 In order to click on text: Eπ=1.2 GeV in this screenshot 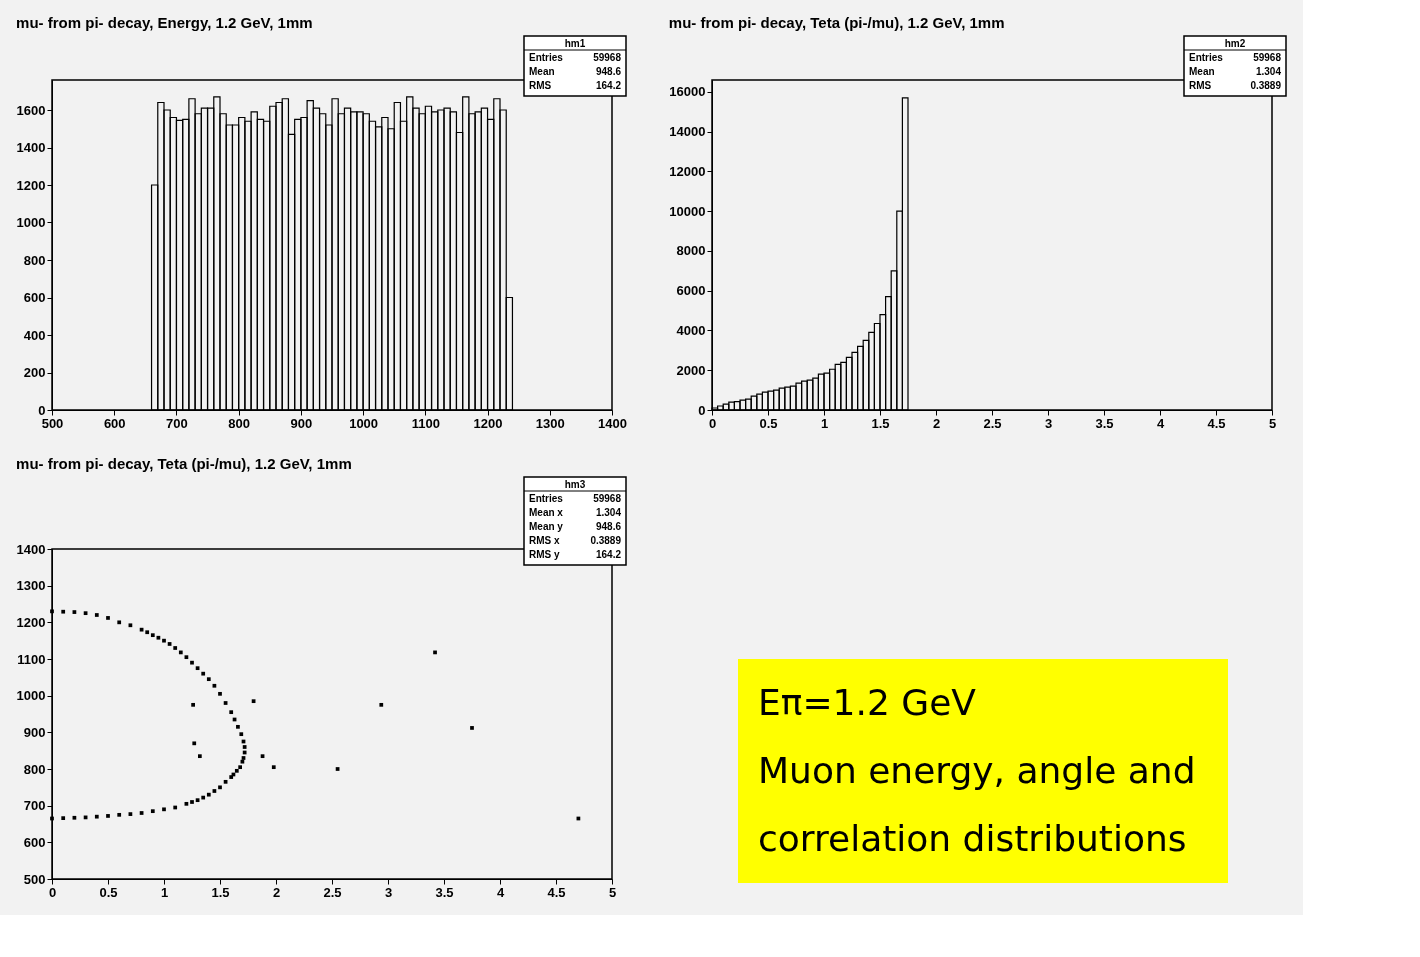, I will do `click(867, 702)`.